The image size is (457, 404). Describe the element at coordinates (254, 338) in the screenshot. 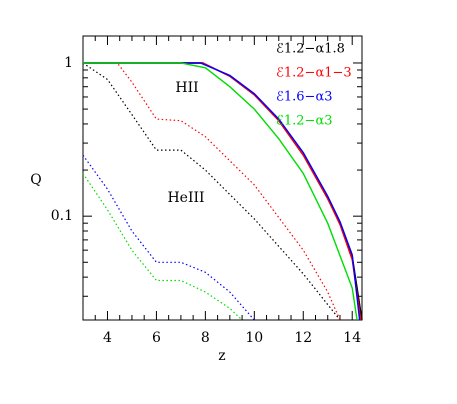

I see `x-tick-label: 10` at that location.